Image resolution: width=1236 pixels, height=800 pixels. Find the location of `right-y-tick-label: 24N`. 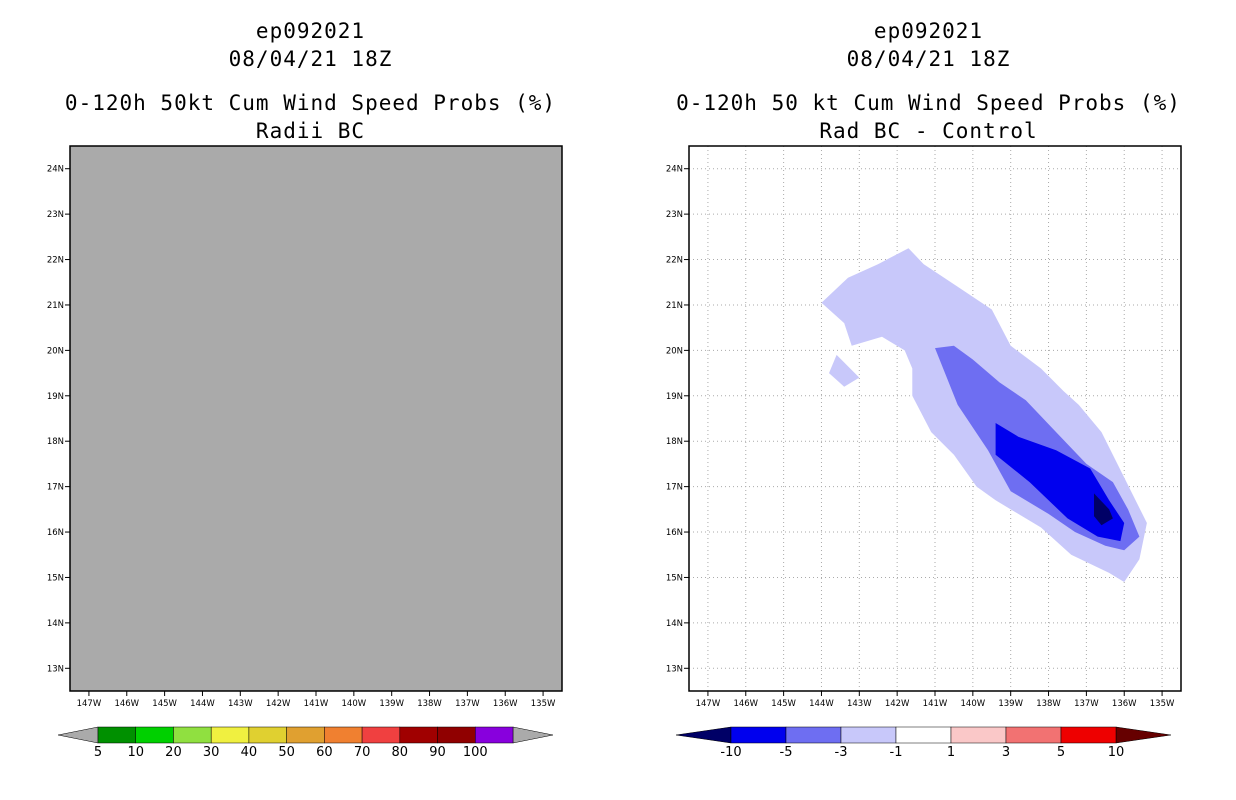

right-y-tick-label: 24N is located at coordinates (674, 170).